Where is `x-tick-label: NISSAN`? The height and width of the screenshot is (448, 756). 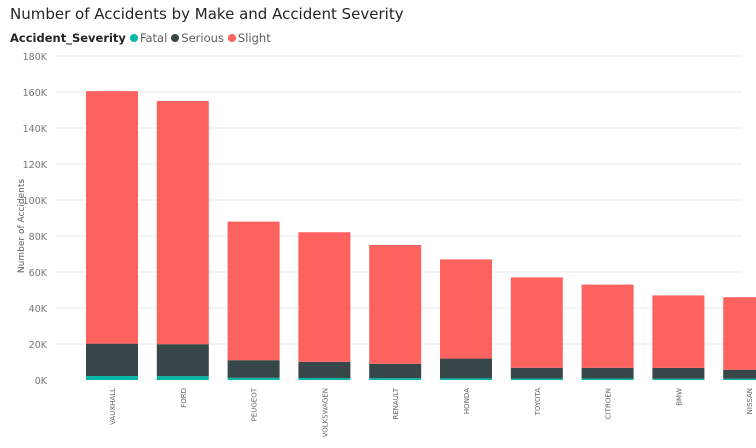
x-tick-label: NISSAN is located at coordinates (750, 401).